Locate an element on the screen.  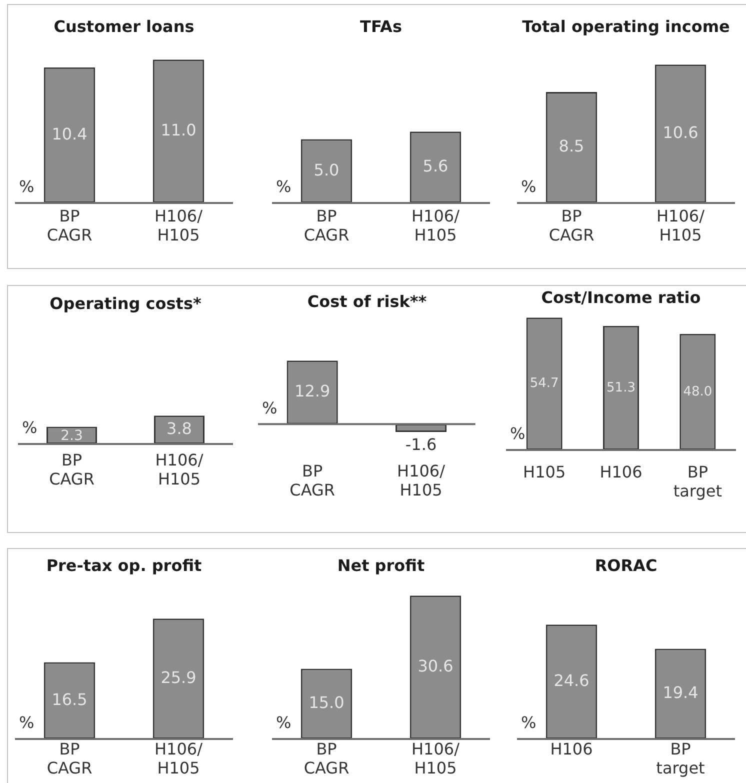
data-label: 54.7 is located at coordinates (544, 384).